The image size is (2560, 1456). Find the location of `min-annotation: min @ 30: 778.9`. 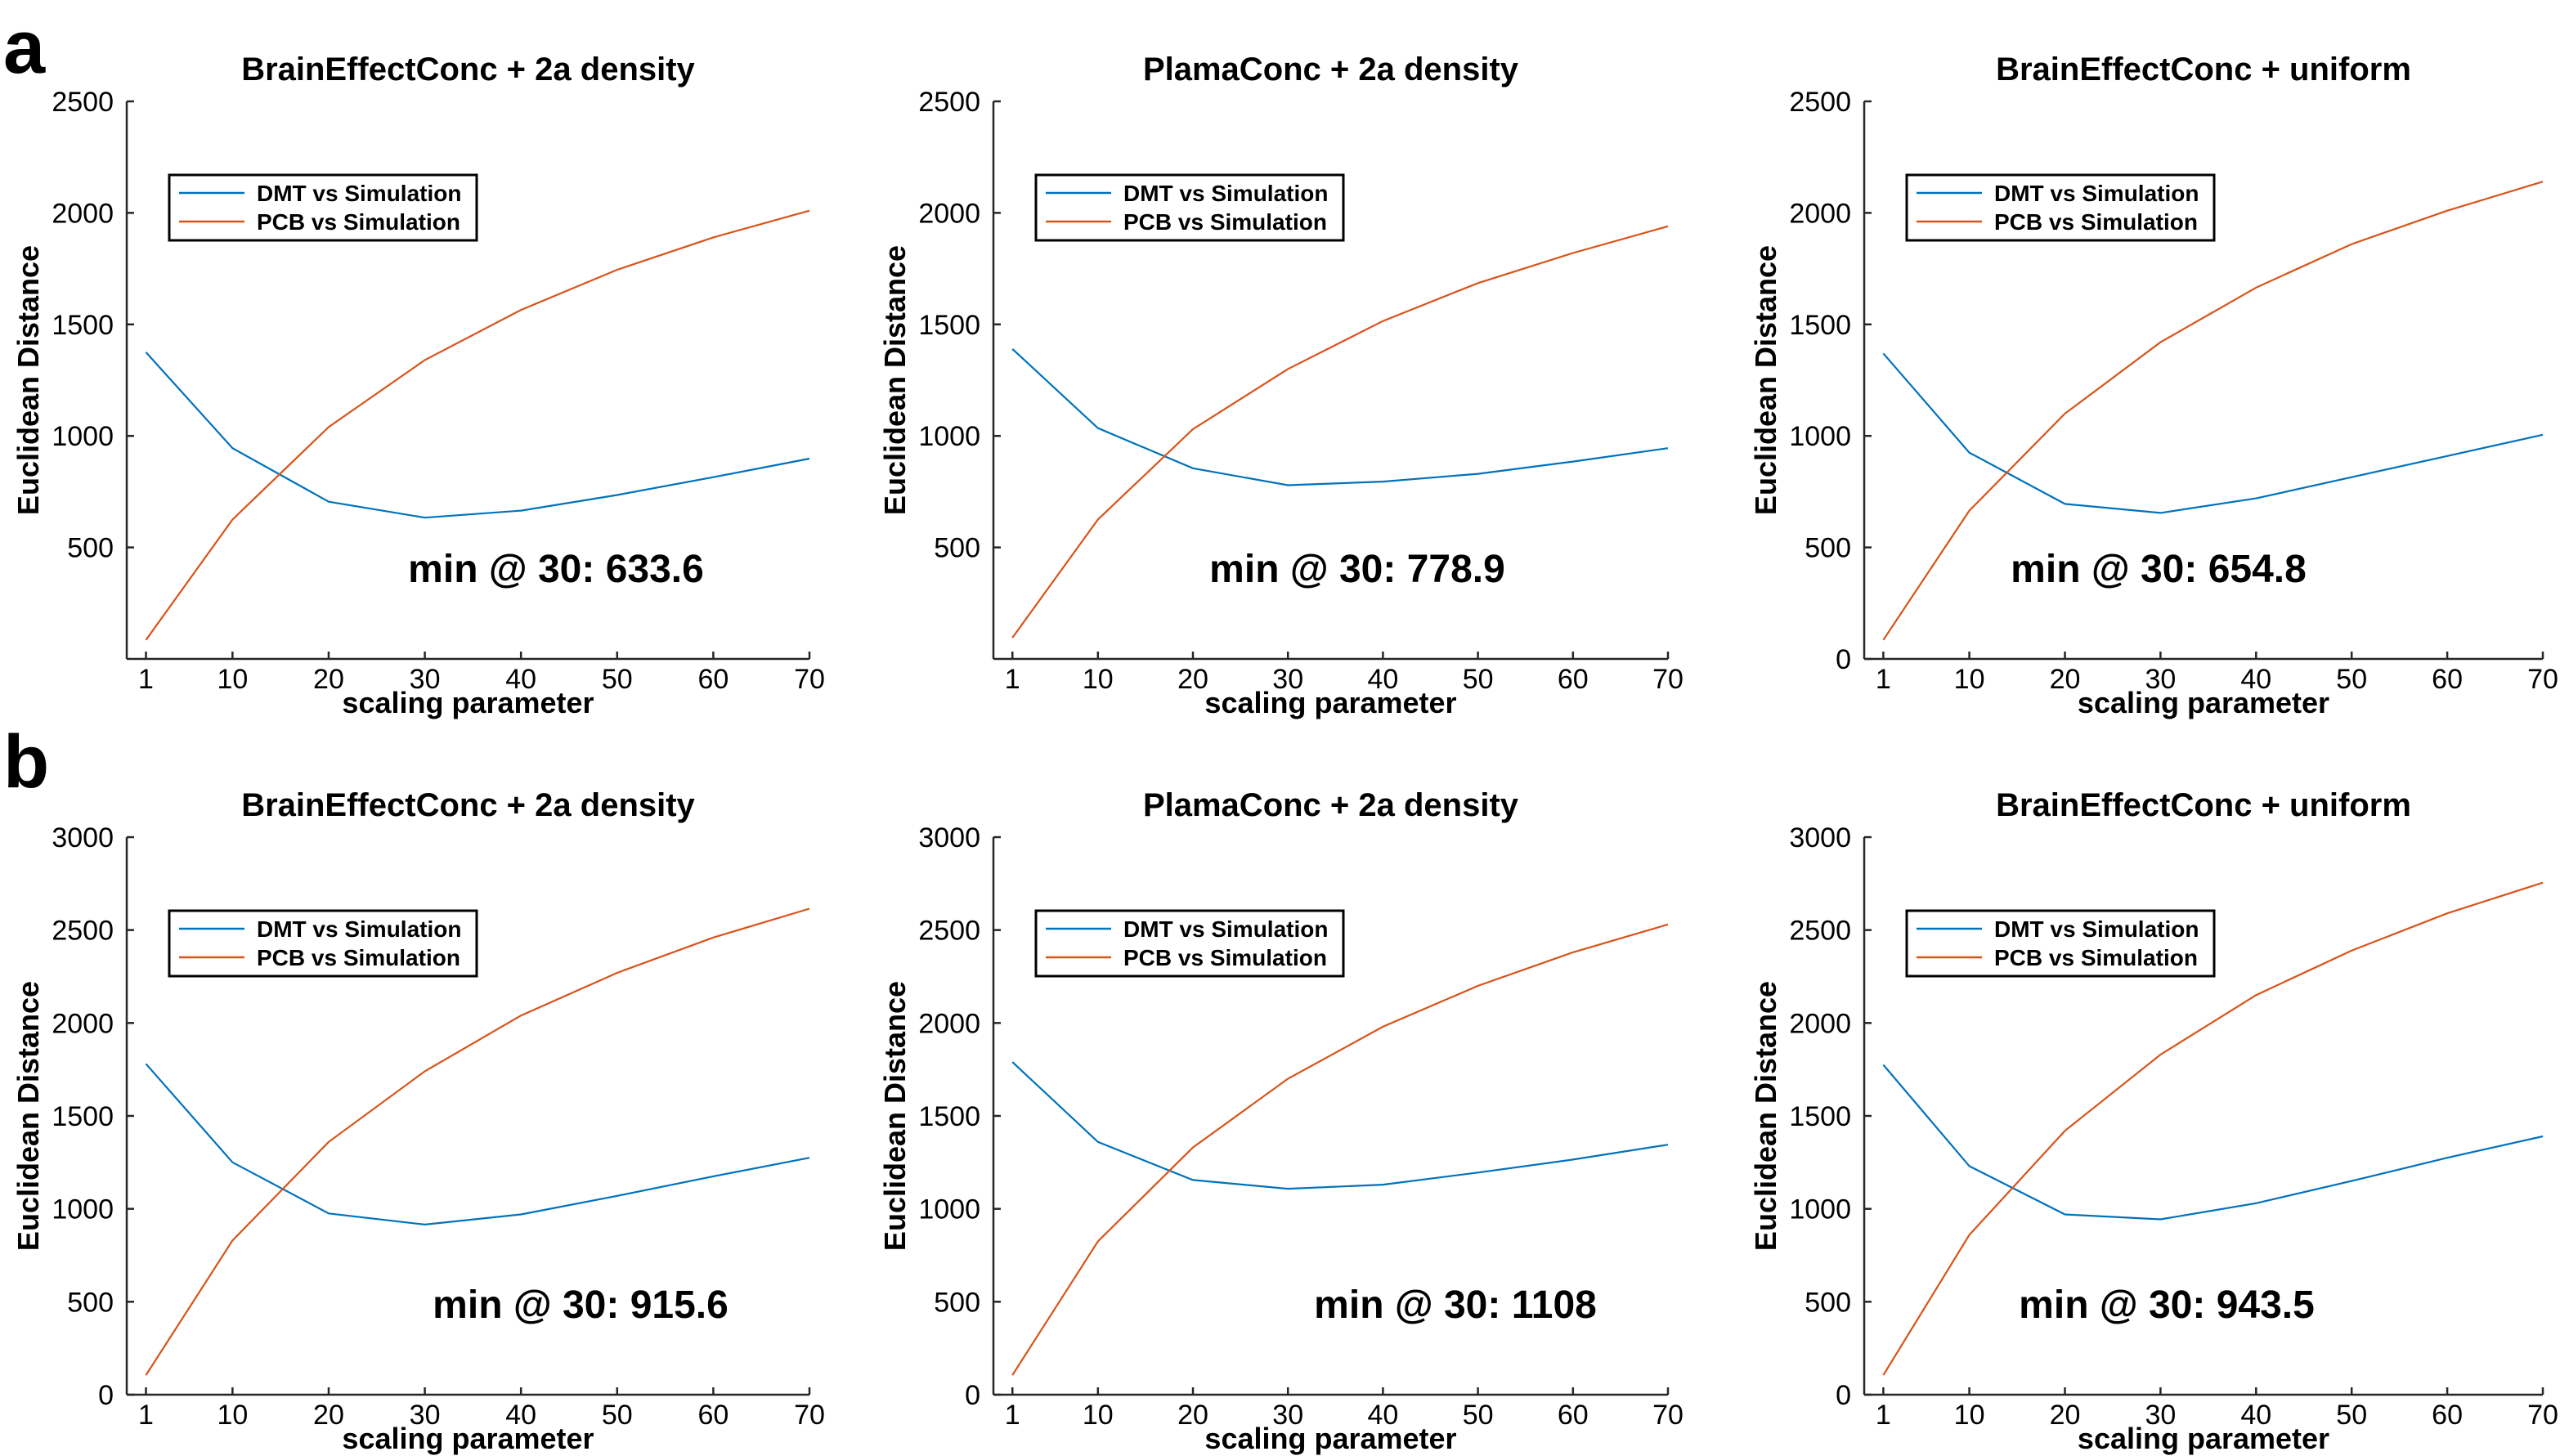

min-annotation: min @ 30: 778.9 is located at coordinates (1357, 569).